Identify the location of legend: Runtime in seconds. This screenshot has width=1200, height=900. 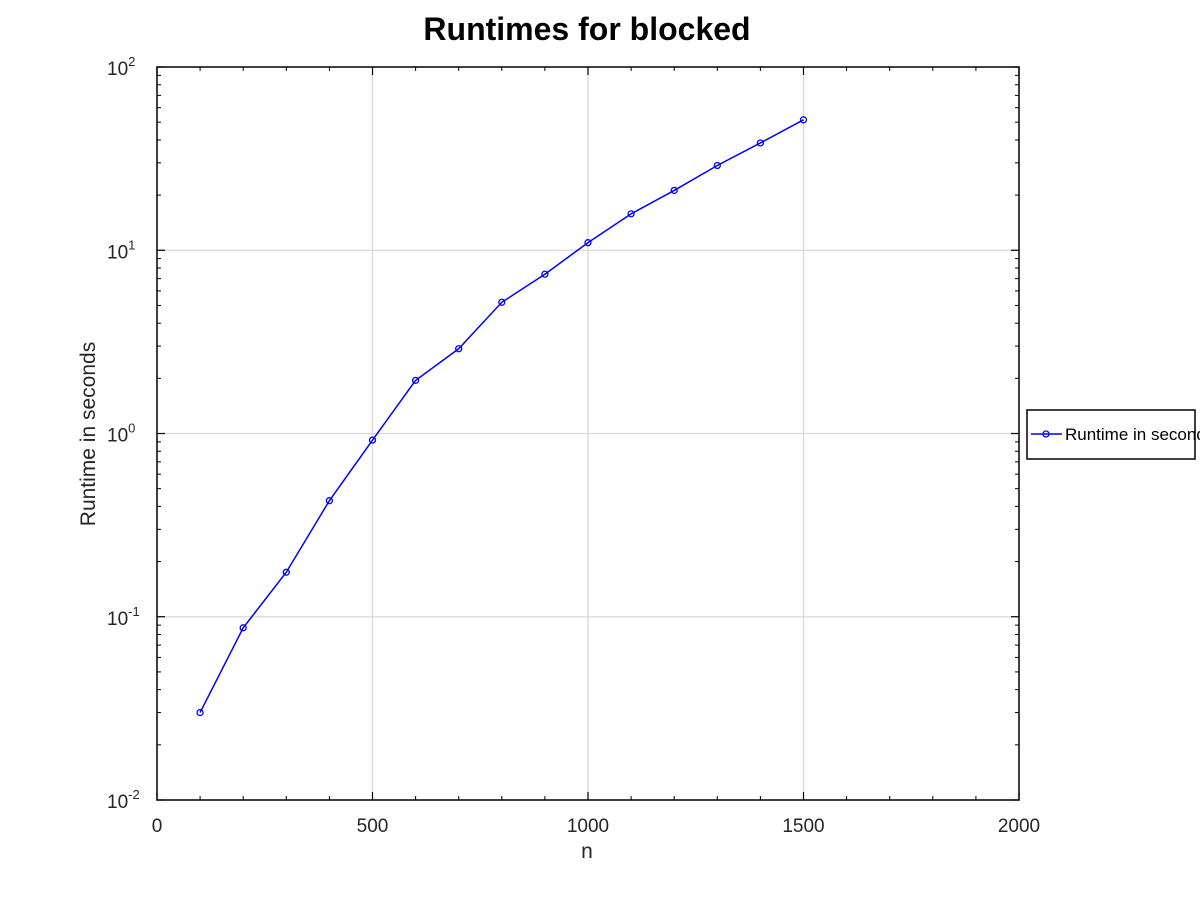
(1113, 434).